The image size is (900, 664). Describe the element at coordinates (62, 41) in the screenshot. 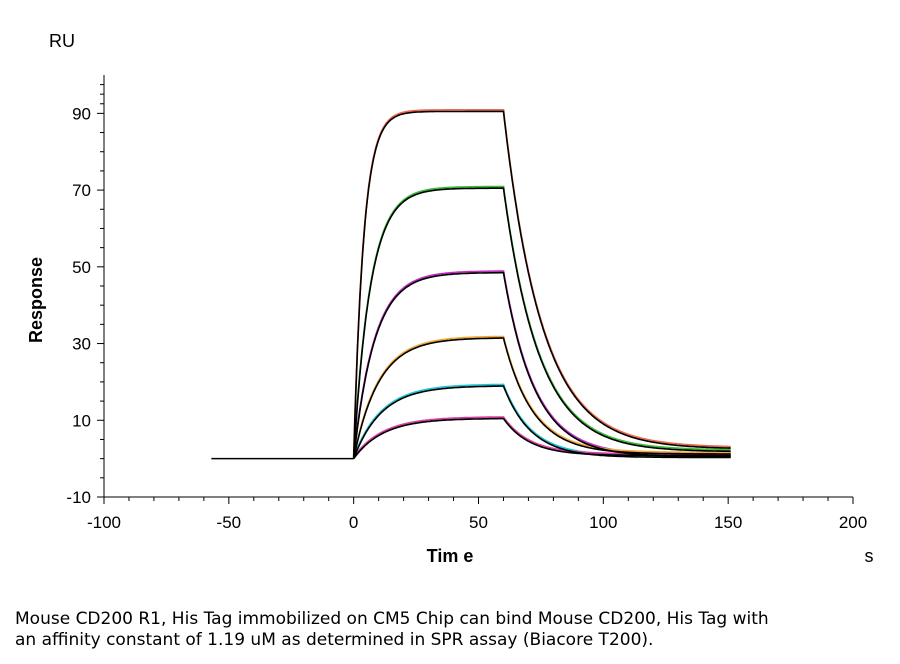

I see `y-axis-unit: RU` at that location.